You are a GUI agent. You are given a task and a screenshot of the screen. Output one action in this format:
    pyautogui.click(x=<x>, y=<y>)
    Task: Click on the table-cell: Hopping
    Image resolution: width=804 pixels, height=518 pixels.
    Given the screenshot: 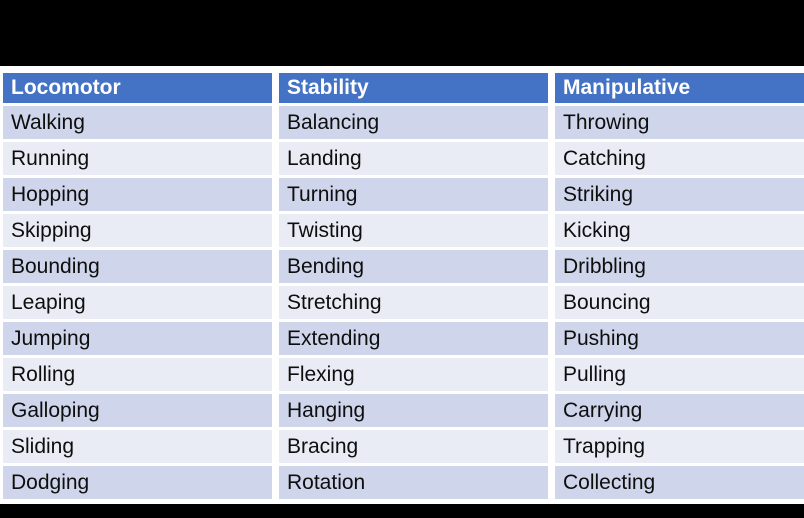 What is the action you would take?
    pyautogui.click(x=137, y=194)
    